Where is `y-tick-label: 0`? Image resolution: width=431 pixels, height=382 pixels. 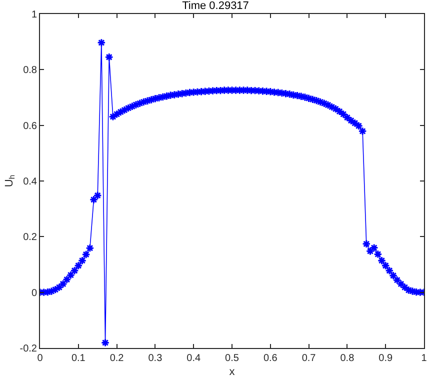
y-tick-label: 0 is located at coordinates (34, 293).